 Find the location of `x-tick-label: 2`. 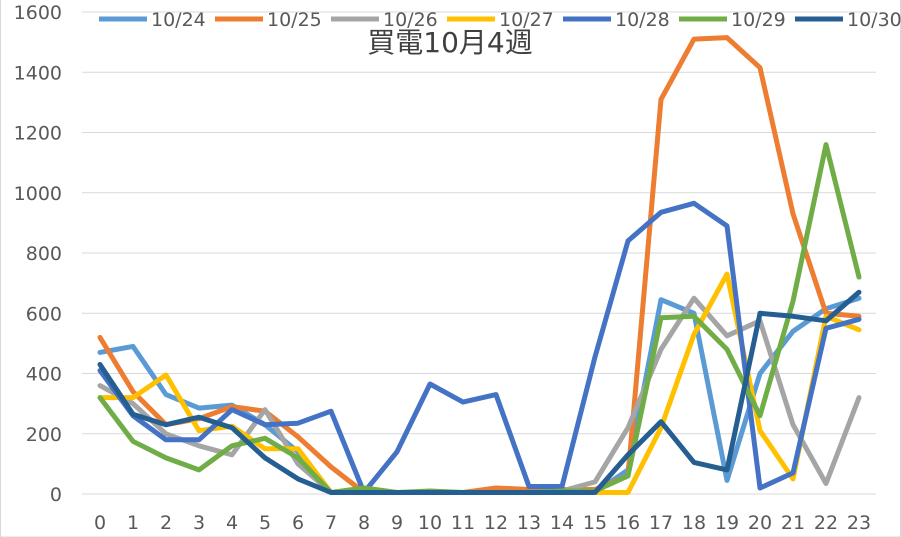

x-tick-label: 2 is located at coordinates (166, 523).